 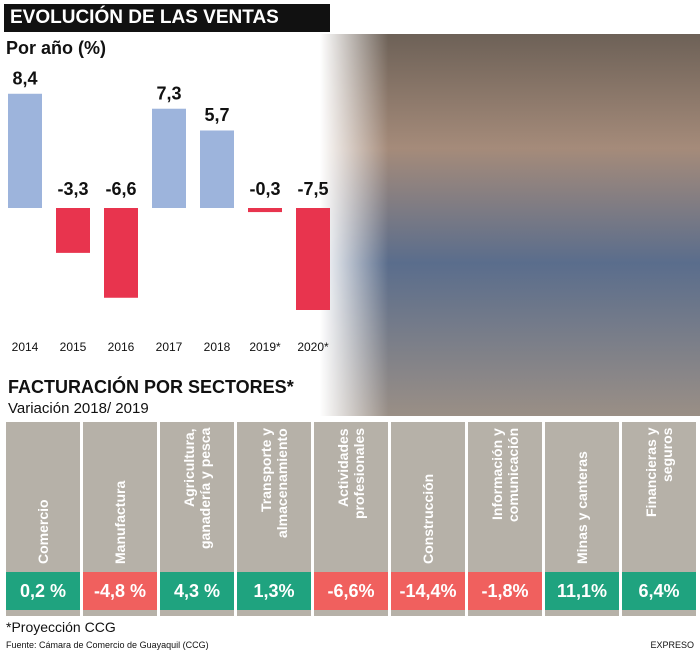 I want to click on value-label: -3,3, so click(x=72, y=189).